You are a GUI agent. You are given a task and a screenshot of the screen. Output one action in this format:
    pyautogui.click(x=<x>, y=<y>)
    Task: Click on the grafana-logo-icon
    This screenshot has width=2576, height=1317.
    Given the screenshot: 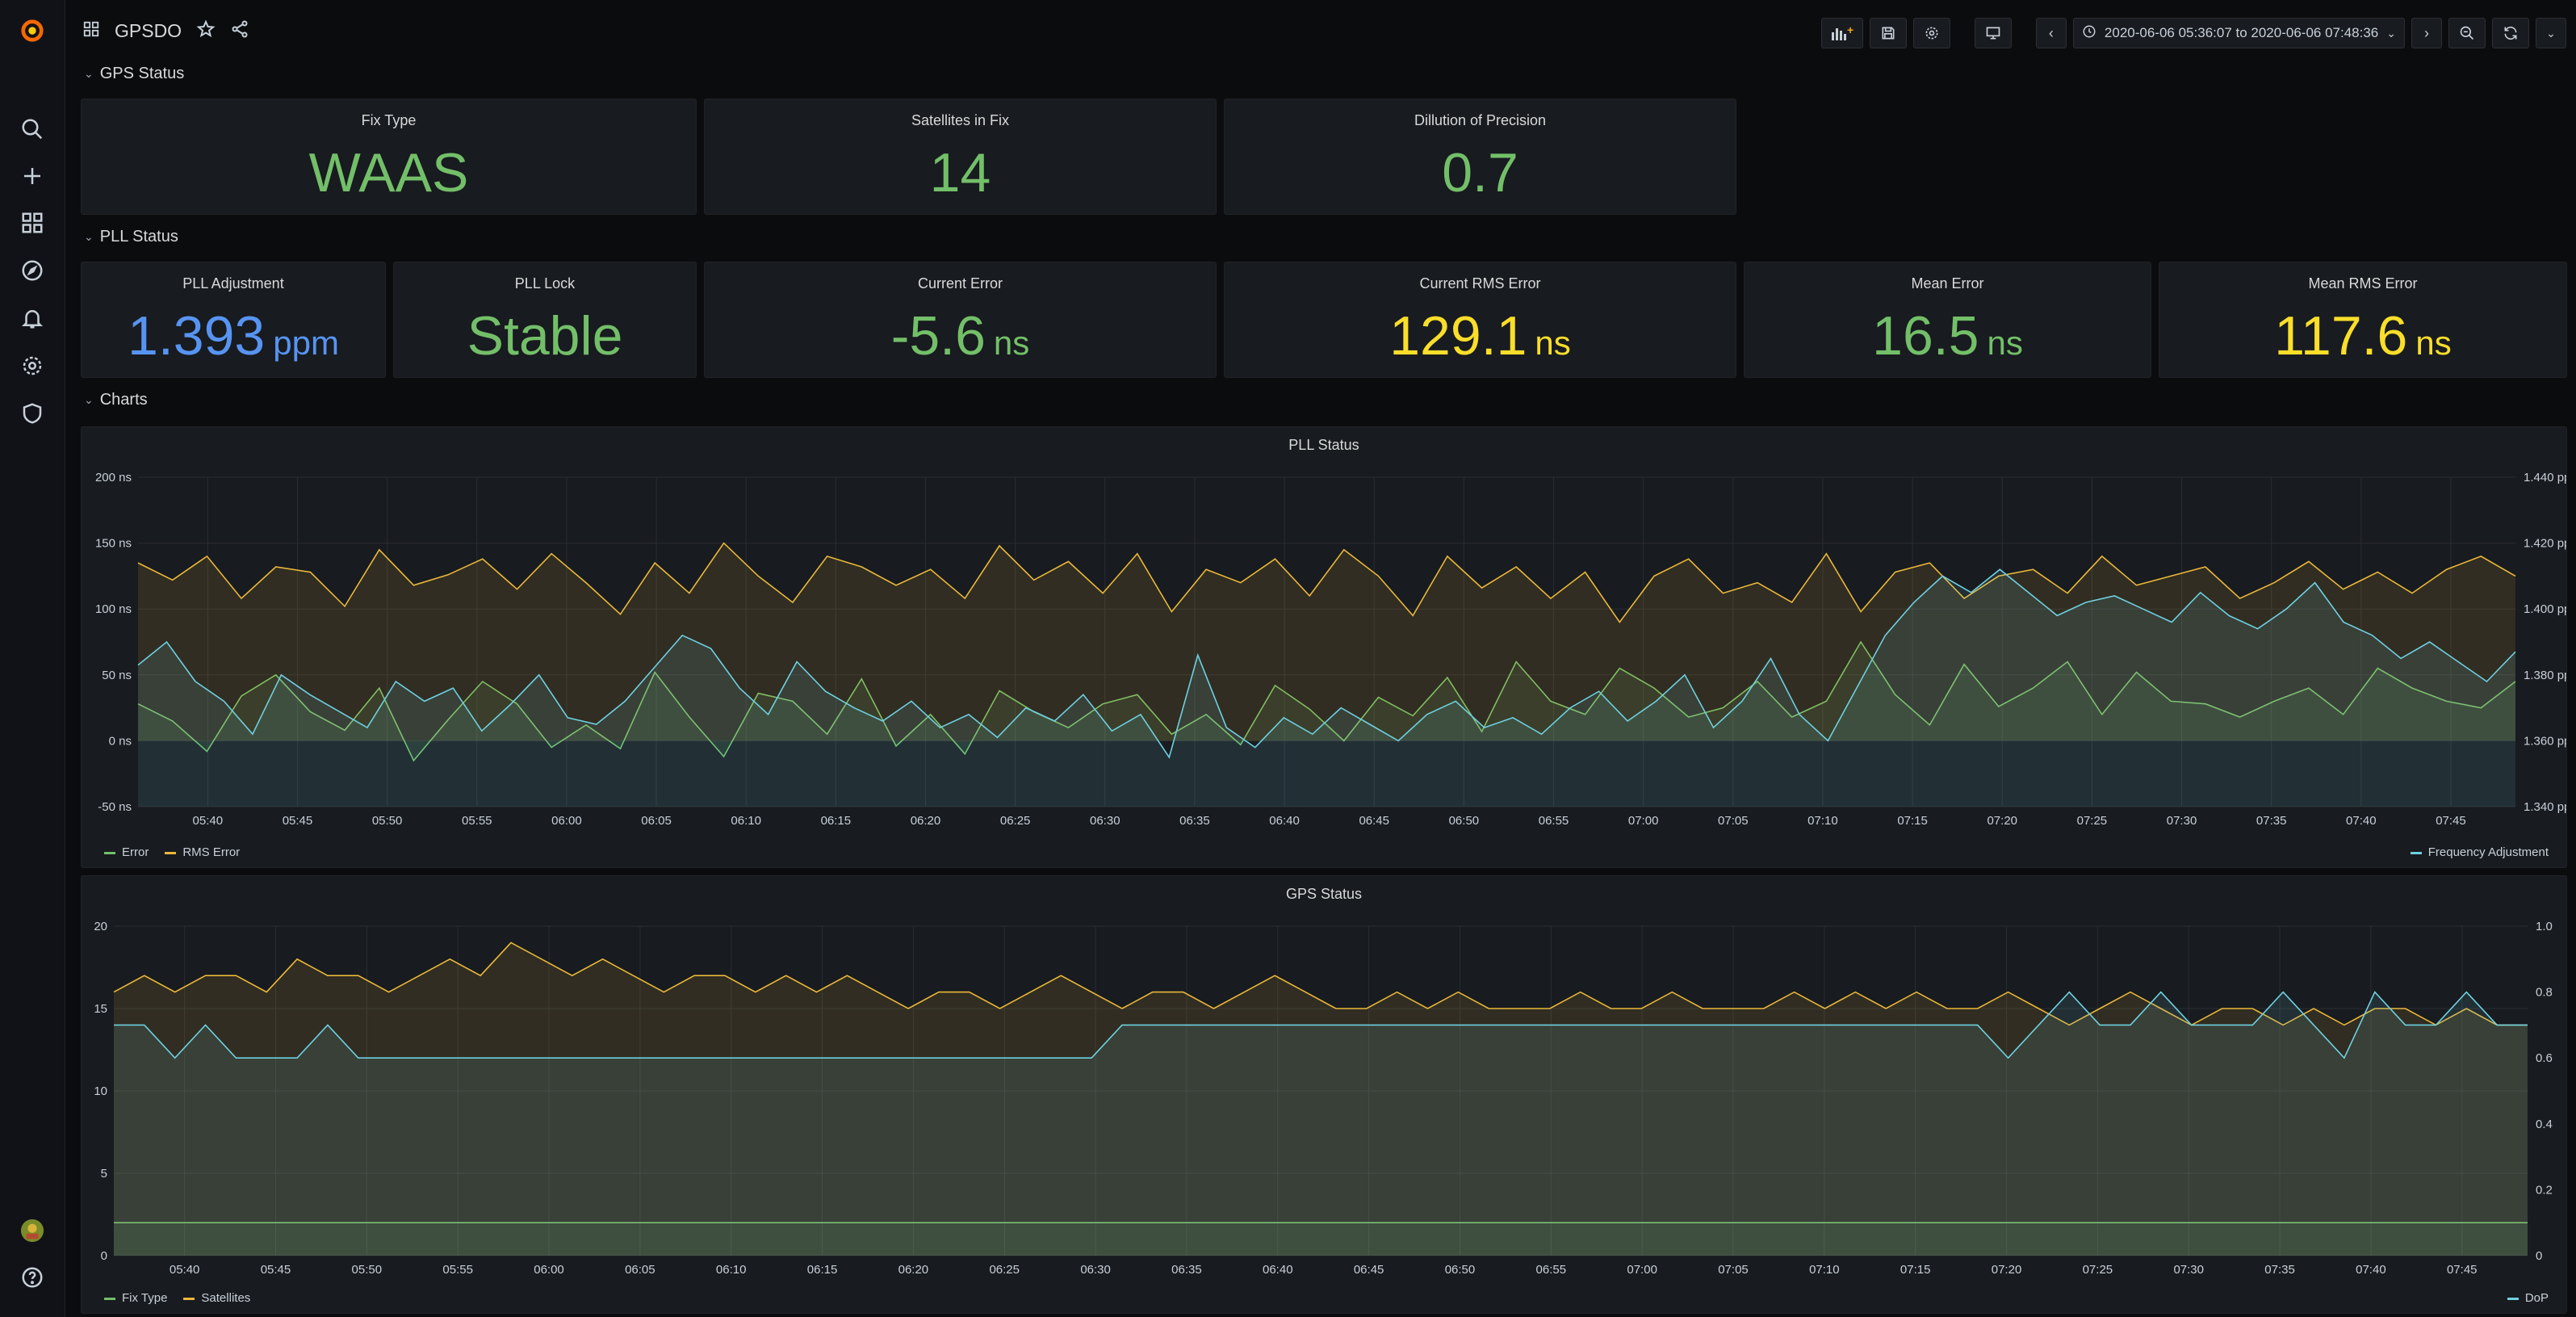 What is the action you would take?
    pyautogui.click(x=32, y=31)
    